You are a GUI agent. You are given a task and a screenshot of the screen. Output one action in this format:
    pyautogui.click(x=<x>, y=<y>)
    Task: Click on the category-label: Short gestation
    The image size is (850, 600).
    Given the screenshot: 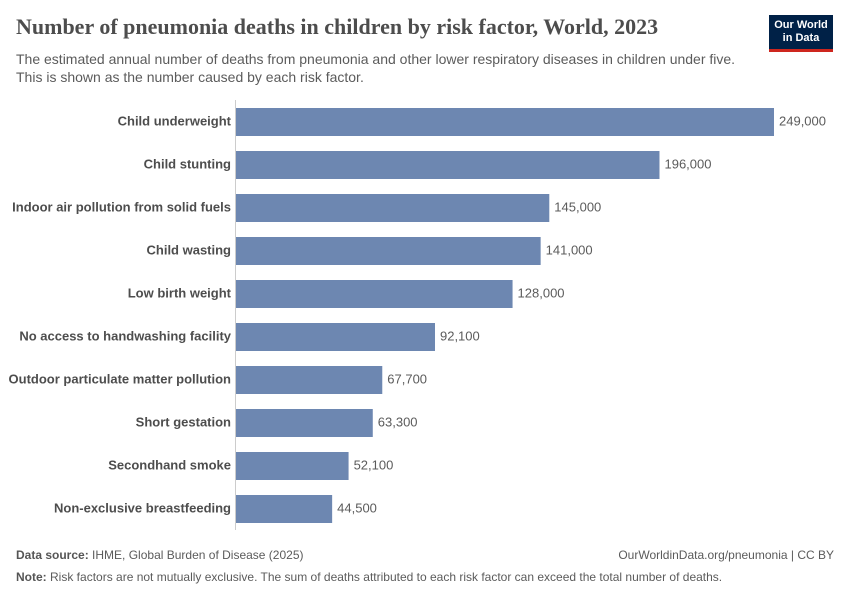 What is the action you would take?
    pyautogui.click(x=183, y=421)
    